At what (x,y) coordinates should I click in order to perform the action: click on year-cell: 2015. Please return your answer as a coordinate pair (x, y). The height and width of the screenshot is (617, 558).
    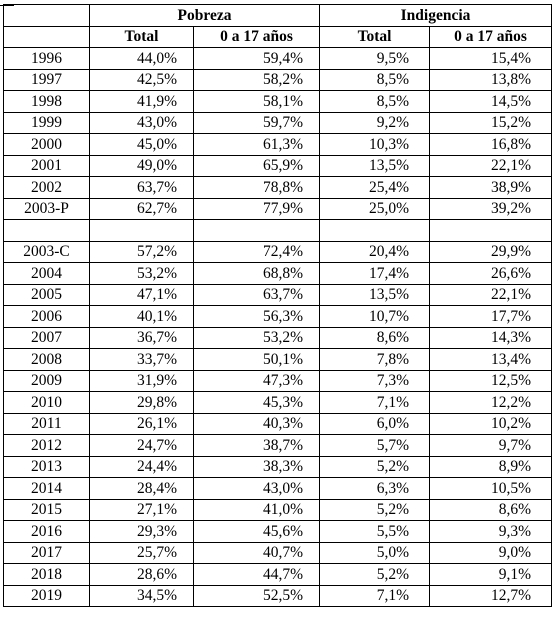
    Looking at the image, I should click on (46, 509).